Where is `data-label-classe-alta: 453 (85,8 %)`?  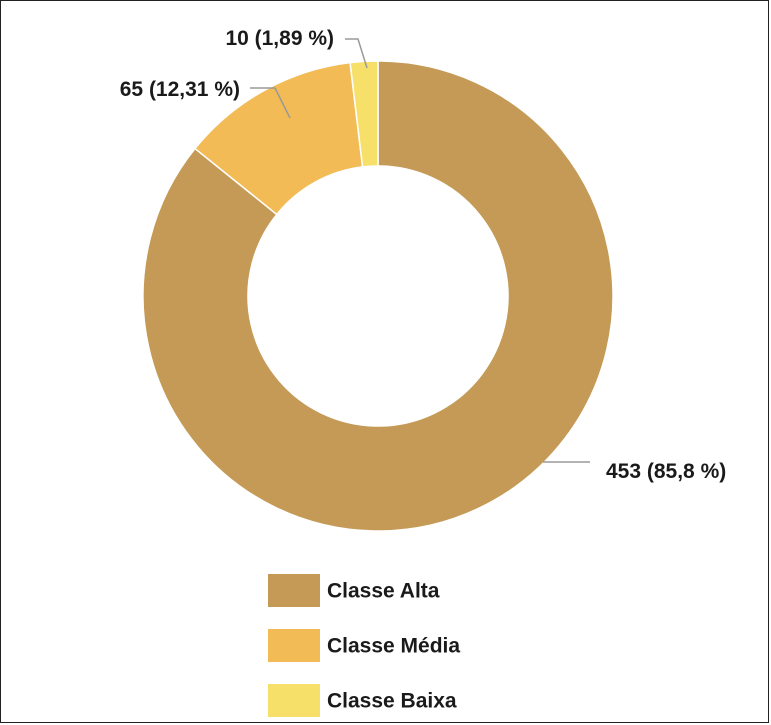
data-label-classe-alta: 453 (85,8 %) is located at coordinates (666, 471).